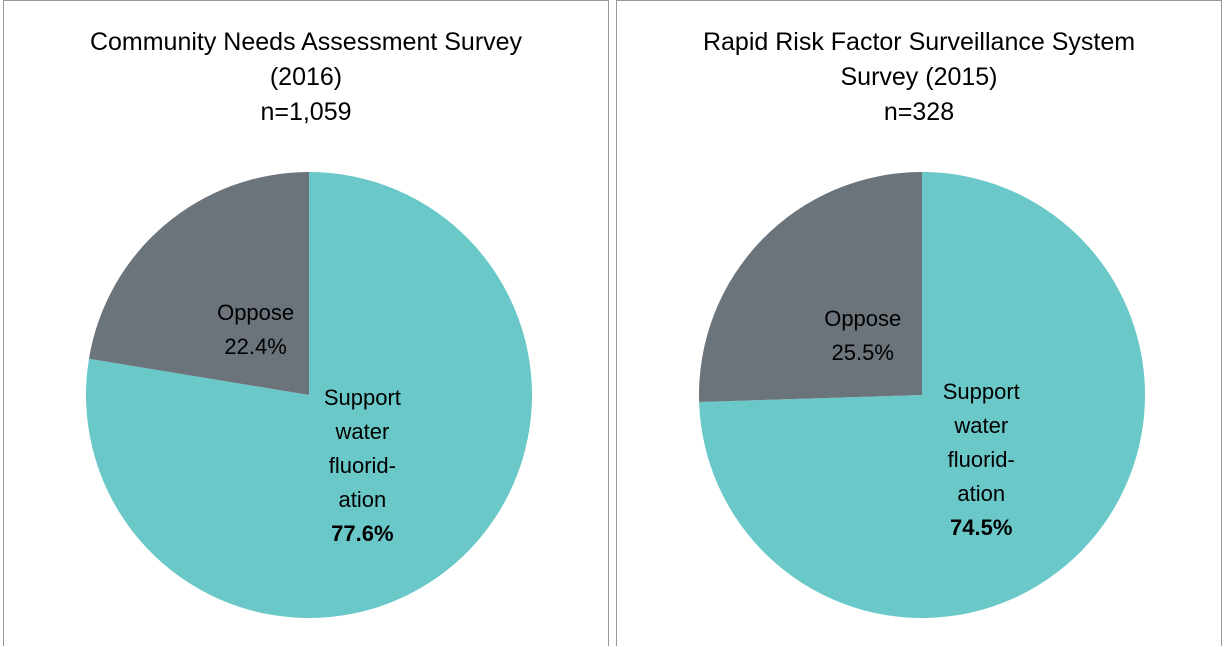 This screenshot has height=647, width=1226. I want to click on slice-value: 22.4%, so click(255, 347).